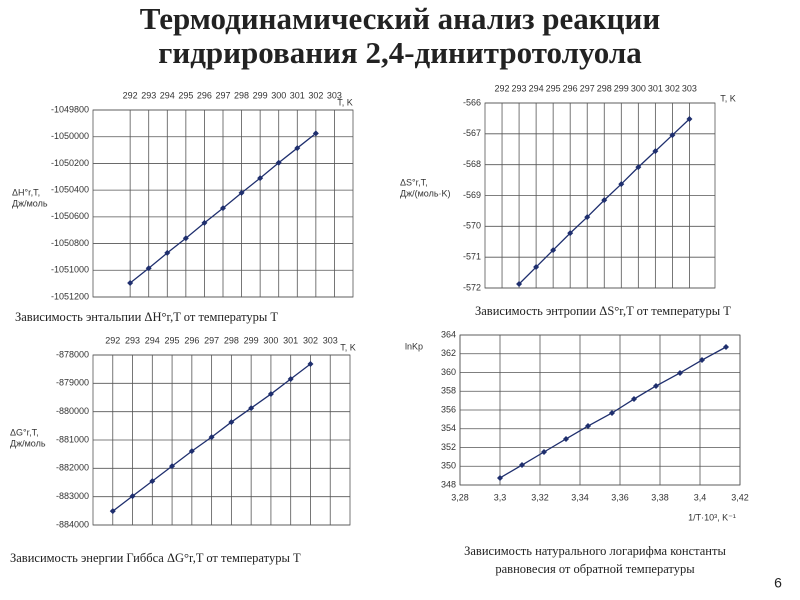  Describe the element at coordinates (297, 95) in the screenshot. I see `x-tick-label: 301` at that location.